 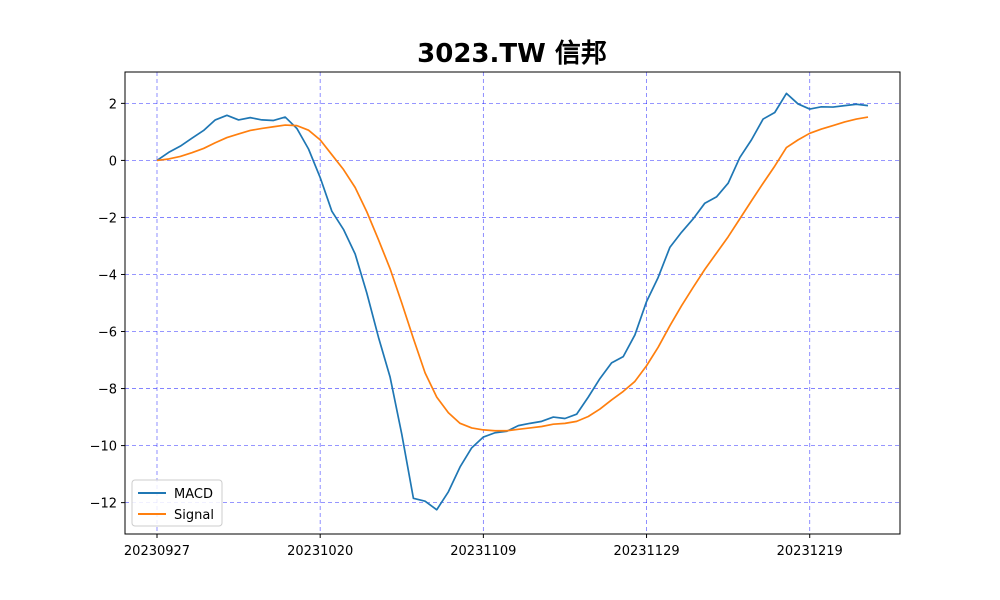 I want to click on y-tick-label: −12, so click(x=103, y=504).